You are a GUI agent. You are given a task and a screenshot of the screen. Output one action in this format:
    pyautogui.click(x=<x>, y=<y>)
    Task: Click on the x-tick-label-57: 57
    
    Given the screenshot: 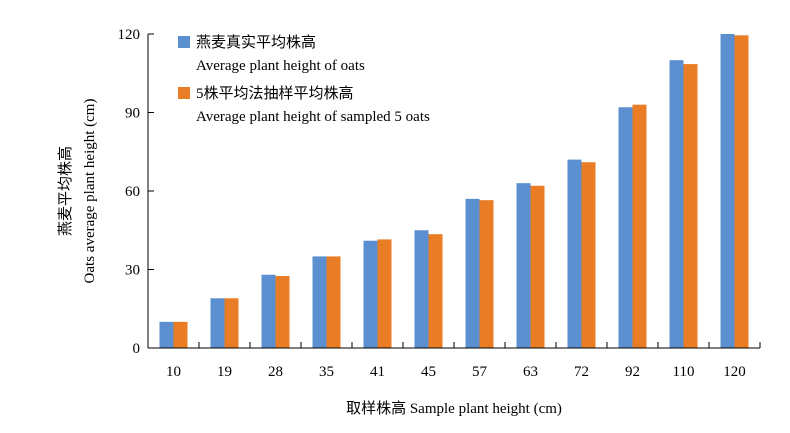 What is the action you would take?
    pyautogui.click(x=480, y=372)
    